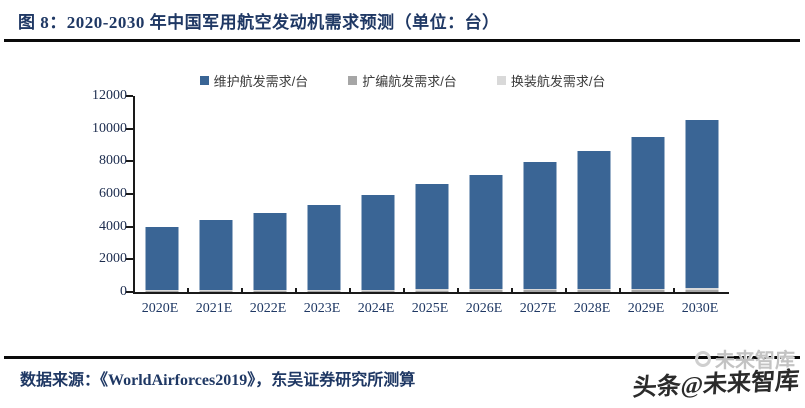  I want to click on legend-item-expansion: 扩编航发需求/台, so click(402, 80).